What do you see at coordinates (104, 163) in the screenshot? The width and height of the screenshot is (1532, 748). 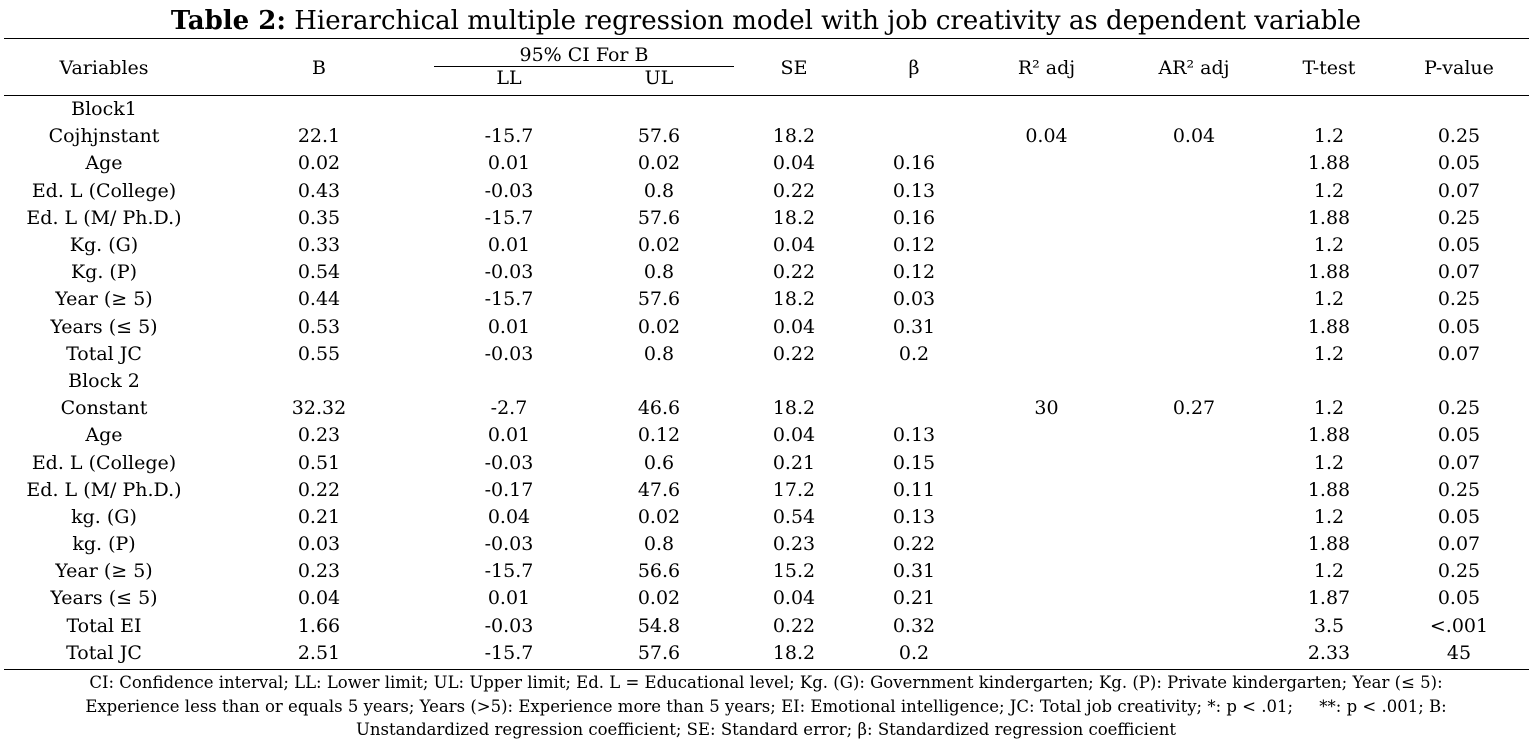 I see `table-cell: Age` at bounding box center [104, 163].